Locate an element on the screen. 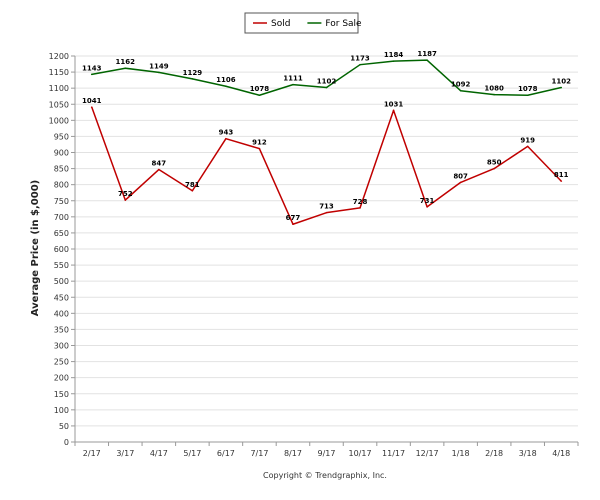 This screenshot has width=600, height=500. y-tick-label: 50 is located at coordinates (64, 426).